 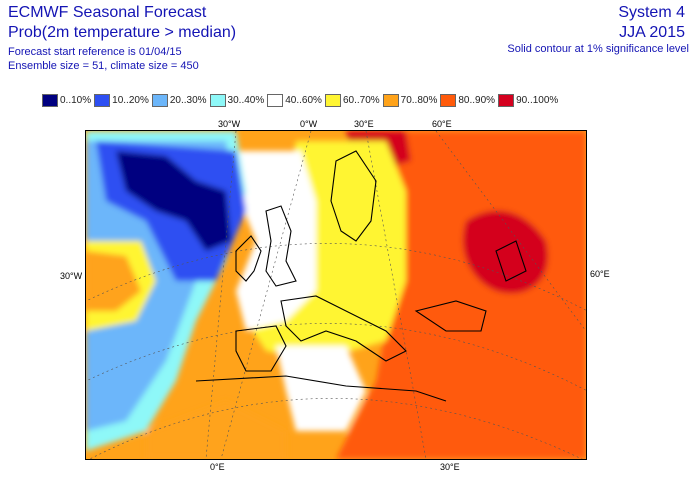 I want to click on tick-right-60e: 60°E, so click(x=600, y=274).